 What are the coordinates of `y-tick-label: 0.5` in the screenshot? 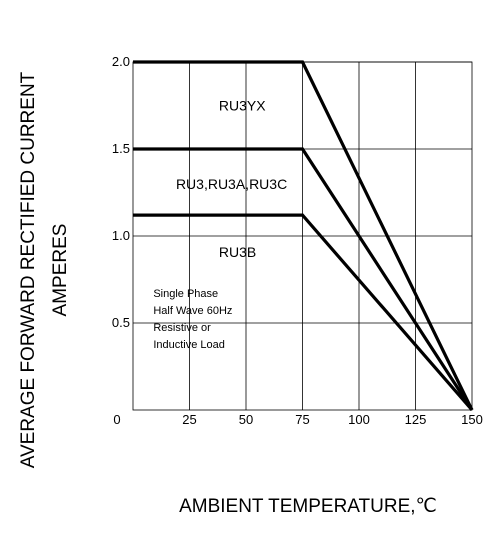 It's located at (121, 322).